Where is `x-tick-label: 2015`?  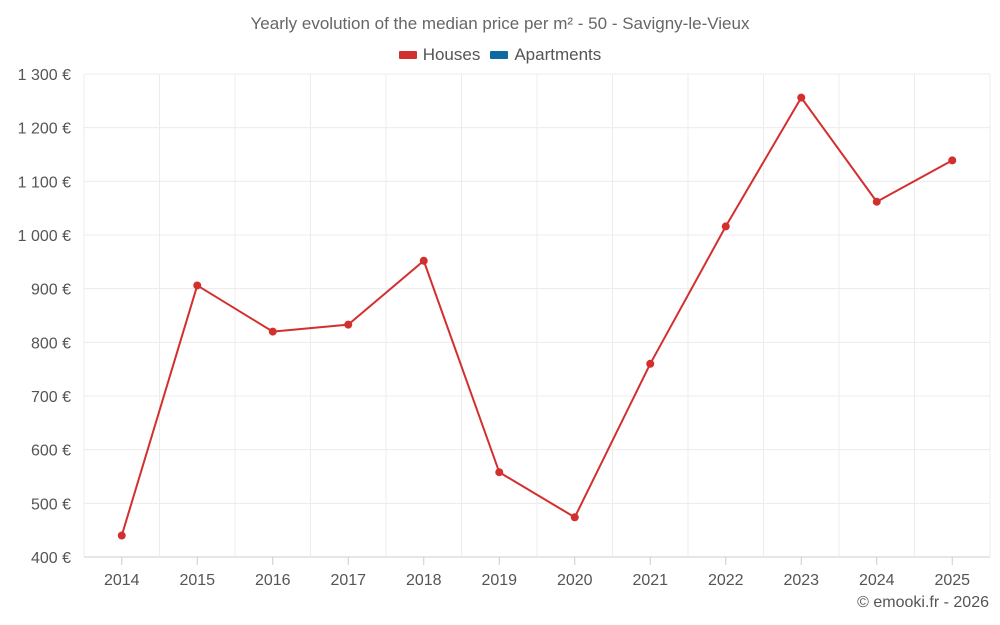
x-tick-label: 2015 is located at coordinates (197, 580).